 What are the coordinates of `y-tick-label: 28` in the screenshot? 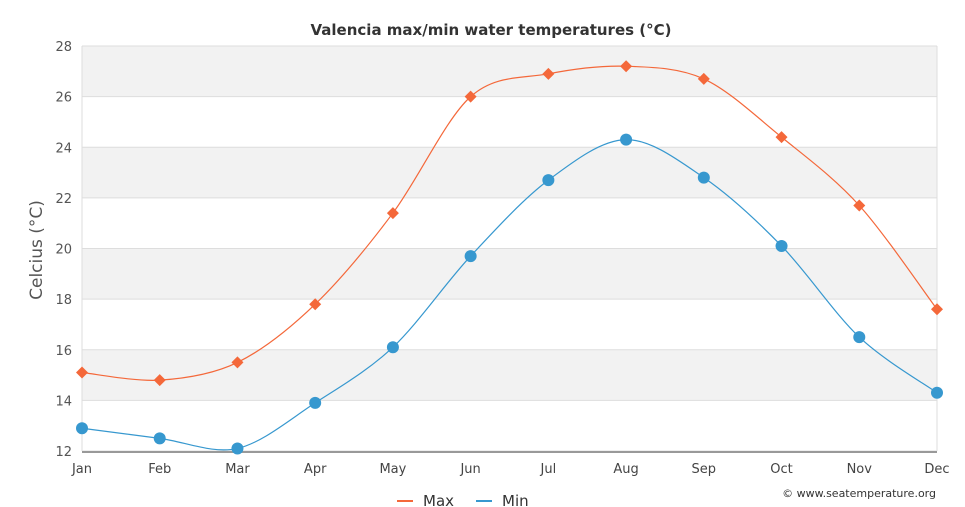 It's located at (63, 47).